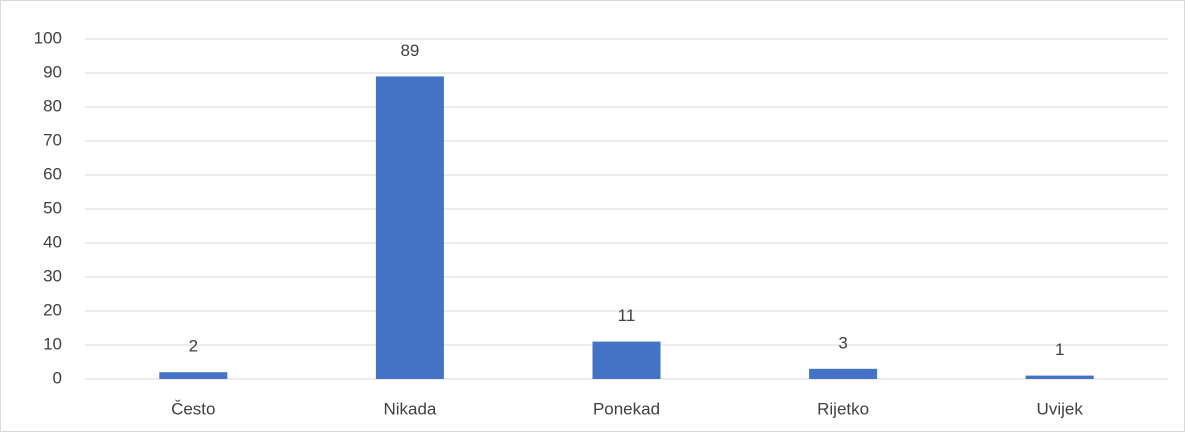 The height and width of the screenshot is (432, 1185). What do you see at coordinates (52, 173) in the screenshot?
I see `y-tick-label: 60` at bounding box center [52, 173].